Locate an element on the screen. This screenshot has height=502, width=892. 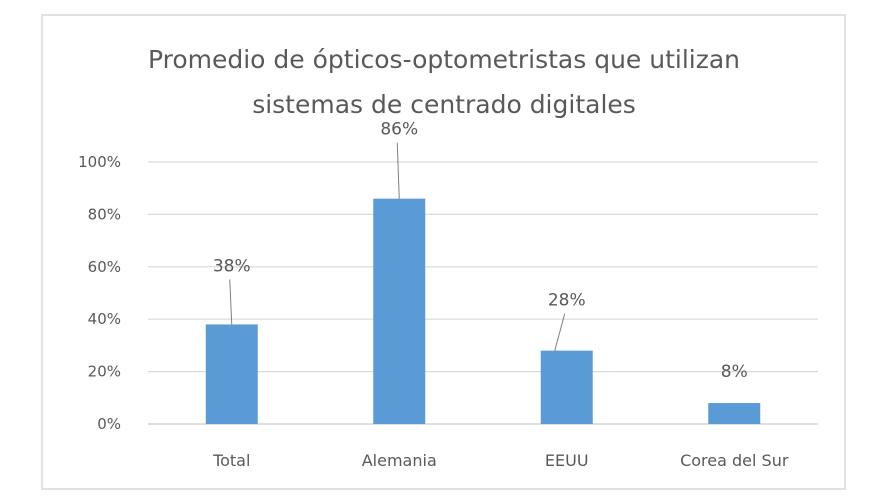
y-tick-label: 40% is located at coordinates (104, 319).